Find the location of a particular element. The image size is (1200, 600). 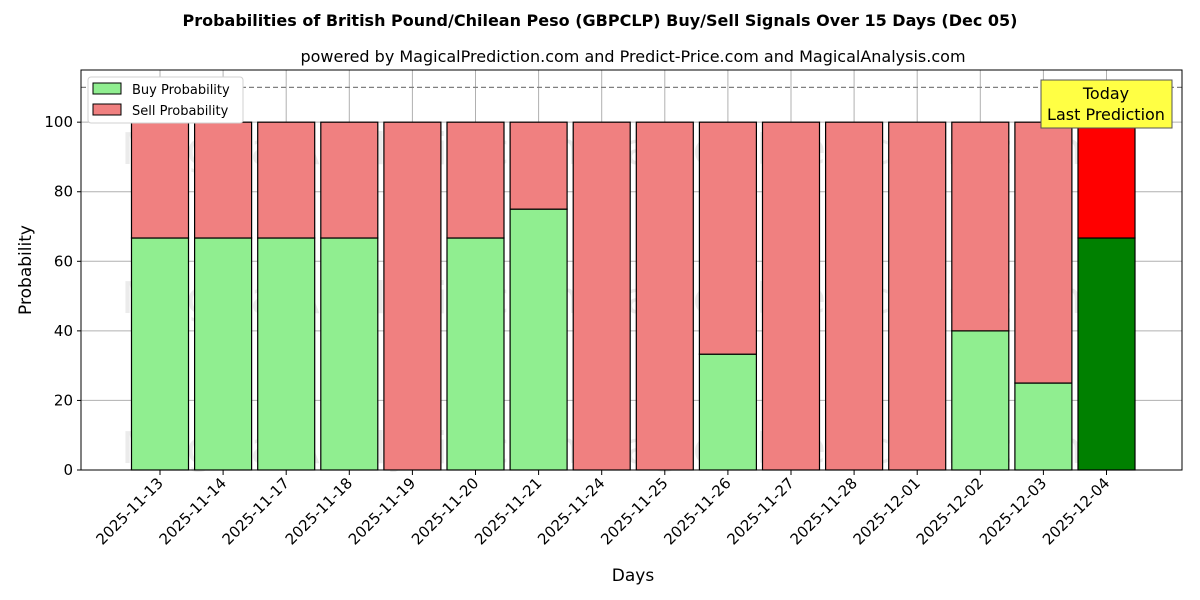

x-tick-label: 2025-11-27 is located at coordinates (760, 511).